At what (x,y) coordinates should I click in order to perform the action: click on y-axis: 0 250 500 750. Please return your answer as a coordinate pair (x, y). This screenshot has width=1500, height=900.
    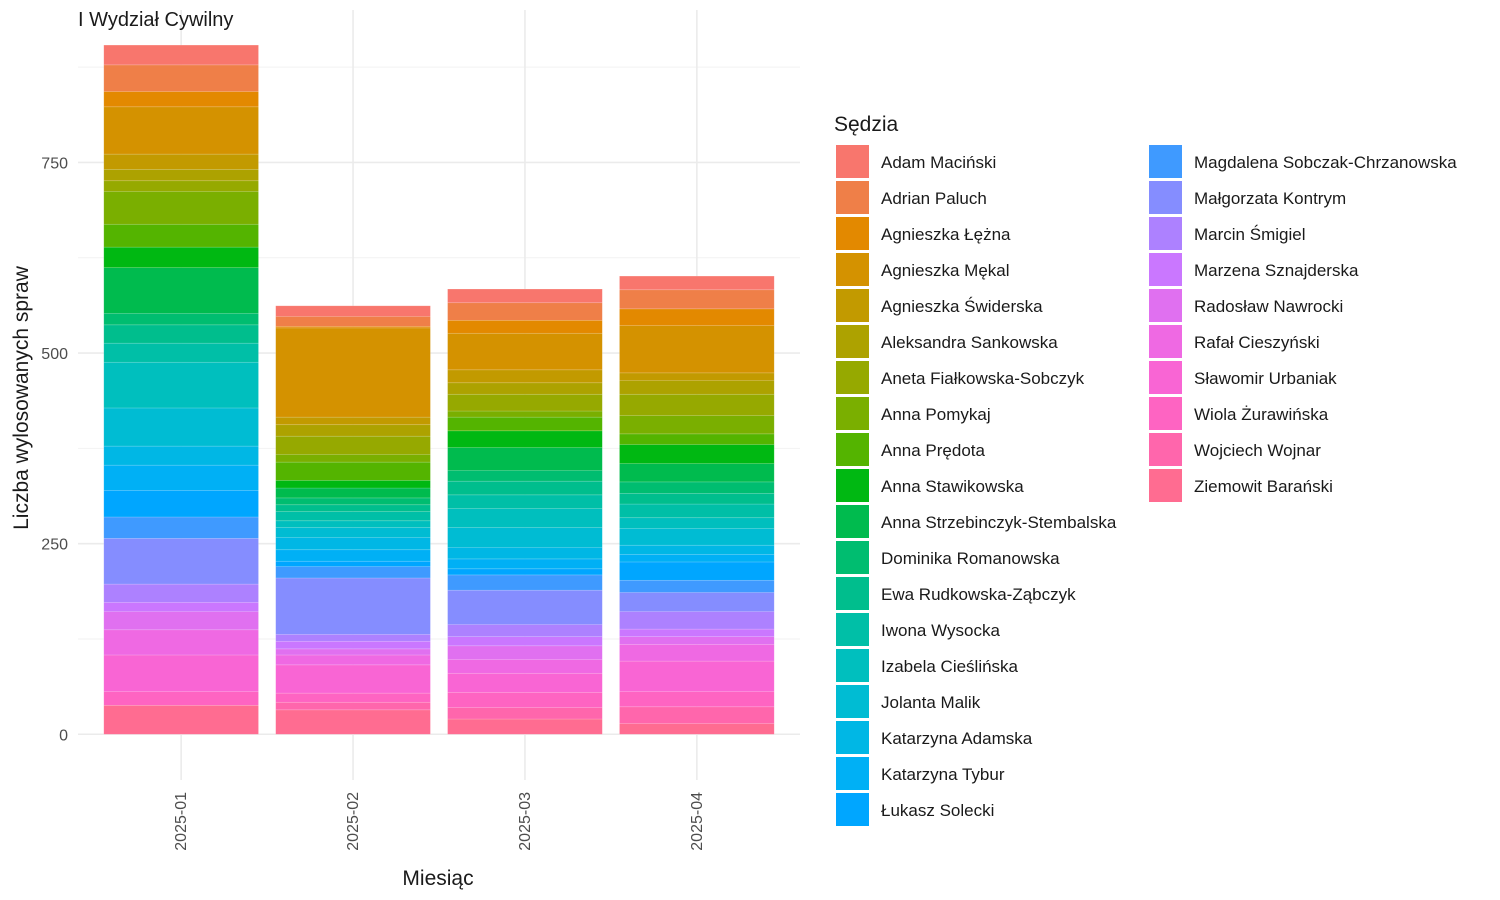
    Looking at the image, I should click on (54, 449).